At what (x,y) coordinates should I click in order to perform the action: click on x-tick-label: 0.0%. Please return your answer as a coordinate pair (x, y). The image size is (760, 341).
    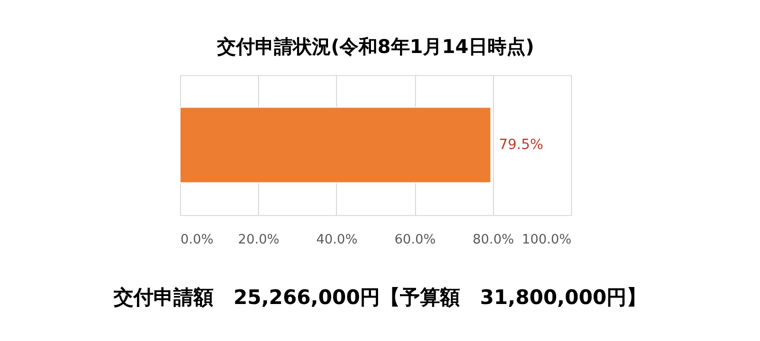
    Looking at the image, I should click on (197, 240).